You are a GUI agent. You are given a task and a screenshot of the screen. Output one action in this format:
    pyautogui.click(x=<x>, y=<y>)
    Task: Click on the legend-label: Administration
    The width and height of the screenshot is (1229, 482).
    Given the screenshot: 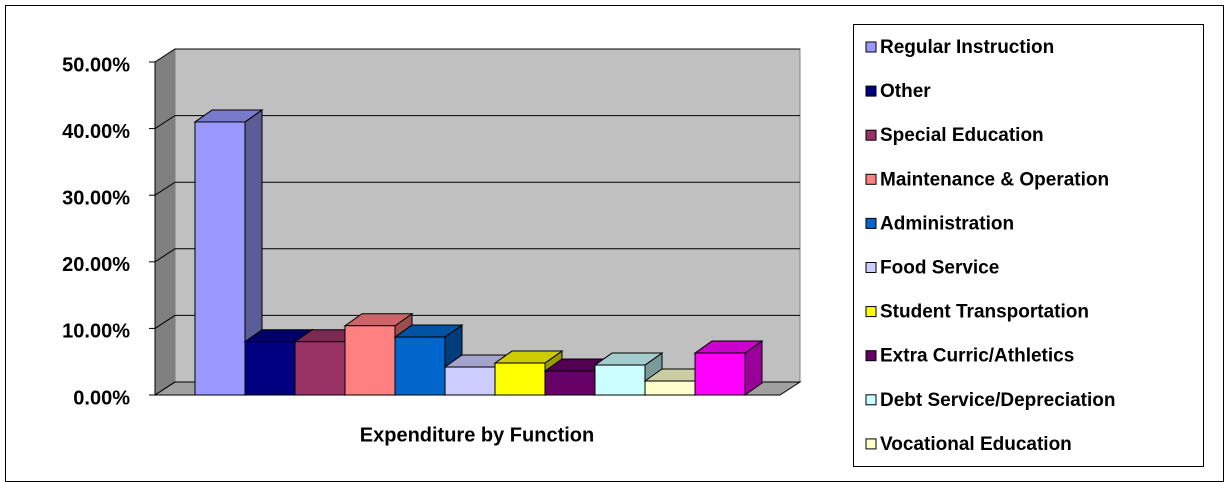 What is the action you would take?
    pyautogui.click(x=947, y=223)
    